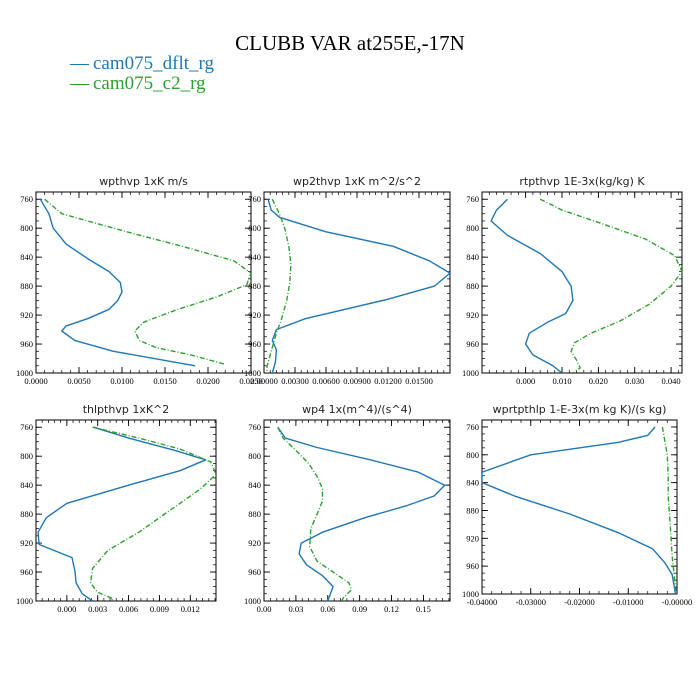 This screenshot has height=700, width=700. What do you see at coordinates (598, 381) in the screenshot?
I see `x-tick-label: 0.020` at bounding box center [598, 381].